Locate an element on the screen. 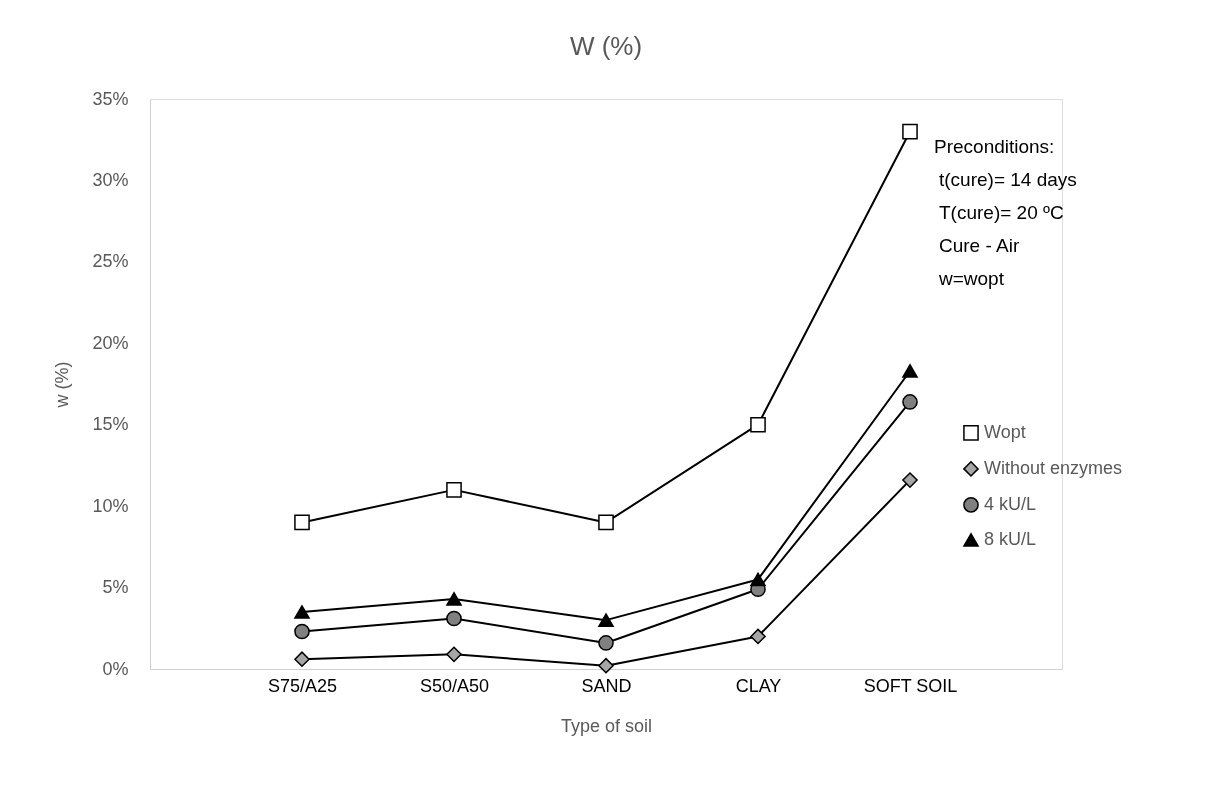  legend-label: Without enzymes is located at coordinates (1053, 467).